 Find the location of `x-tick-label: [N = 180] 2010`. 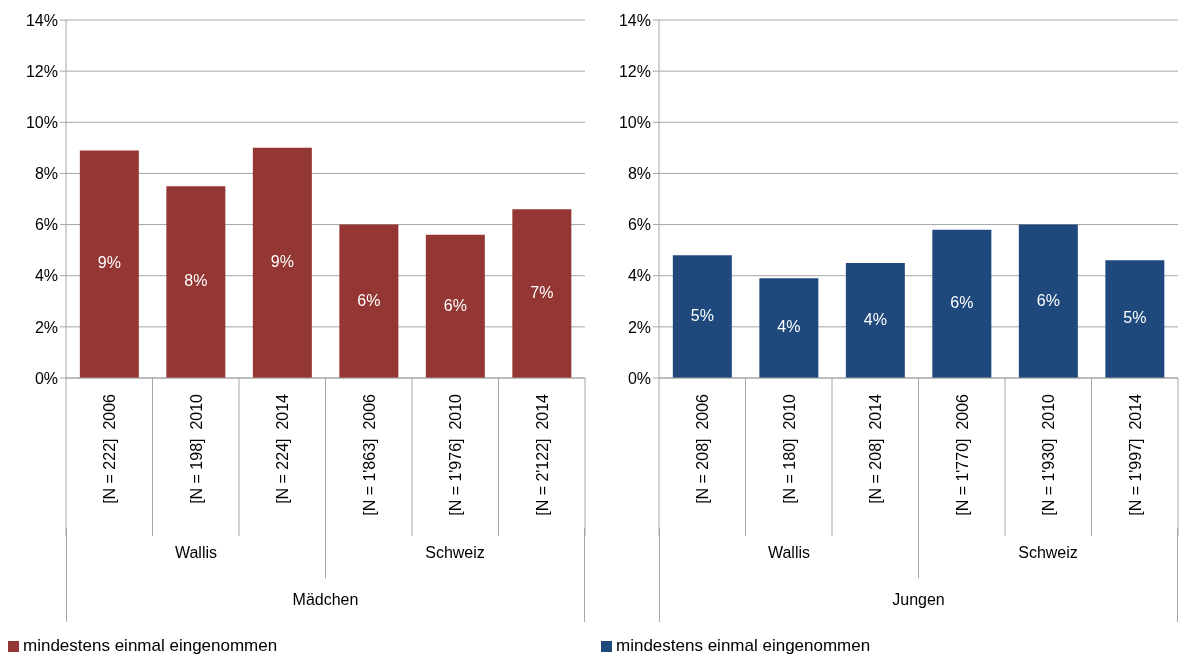

x-tick-label: [N = 180] 2010 is located at coordinates (789, 448).